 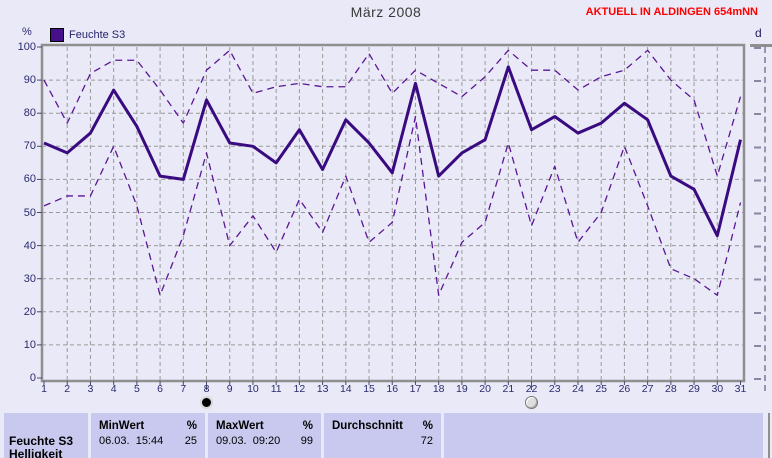 I want to click on x-axis-label: 20, so click(x=485, y=389).